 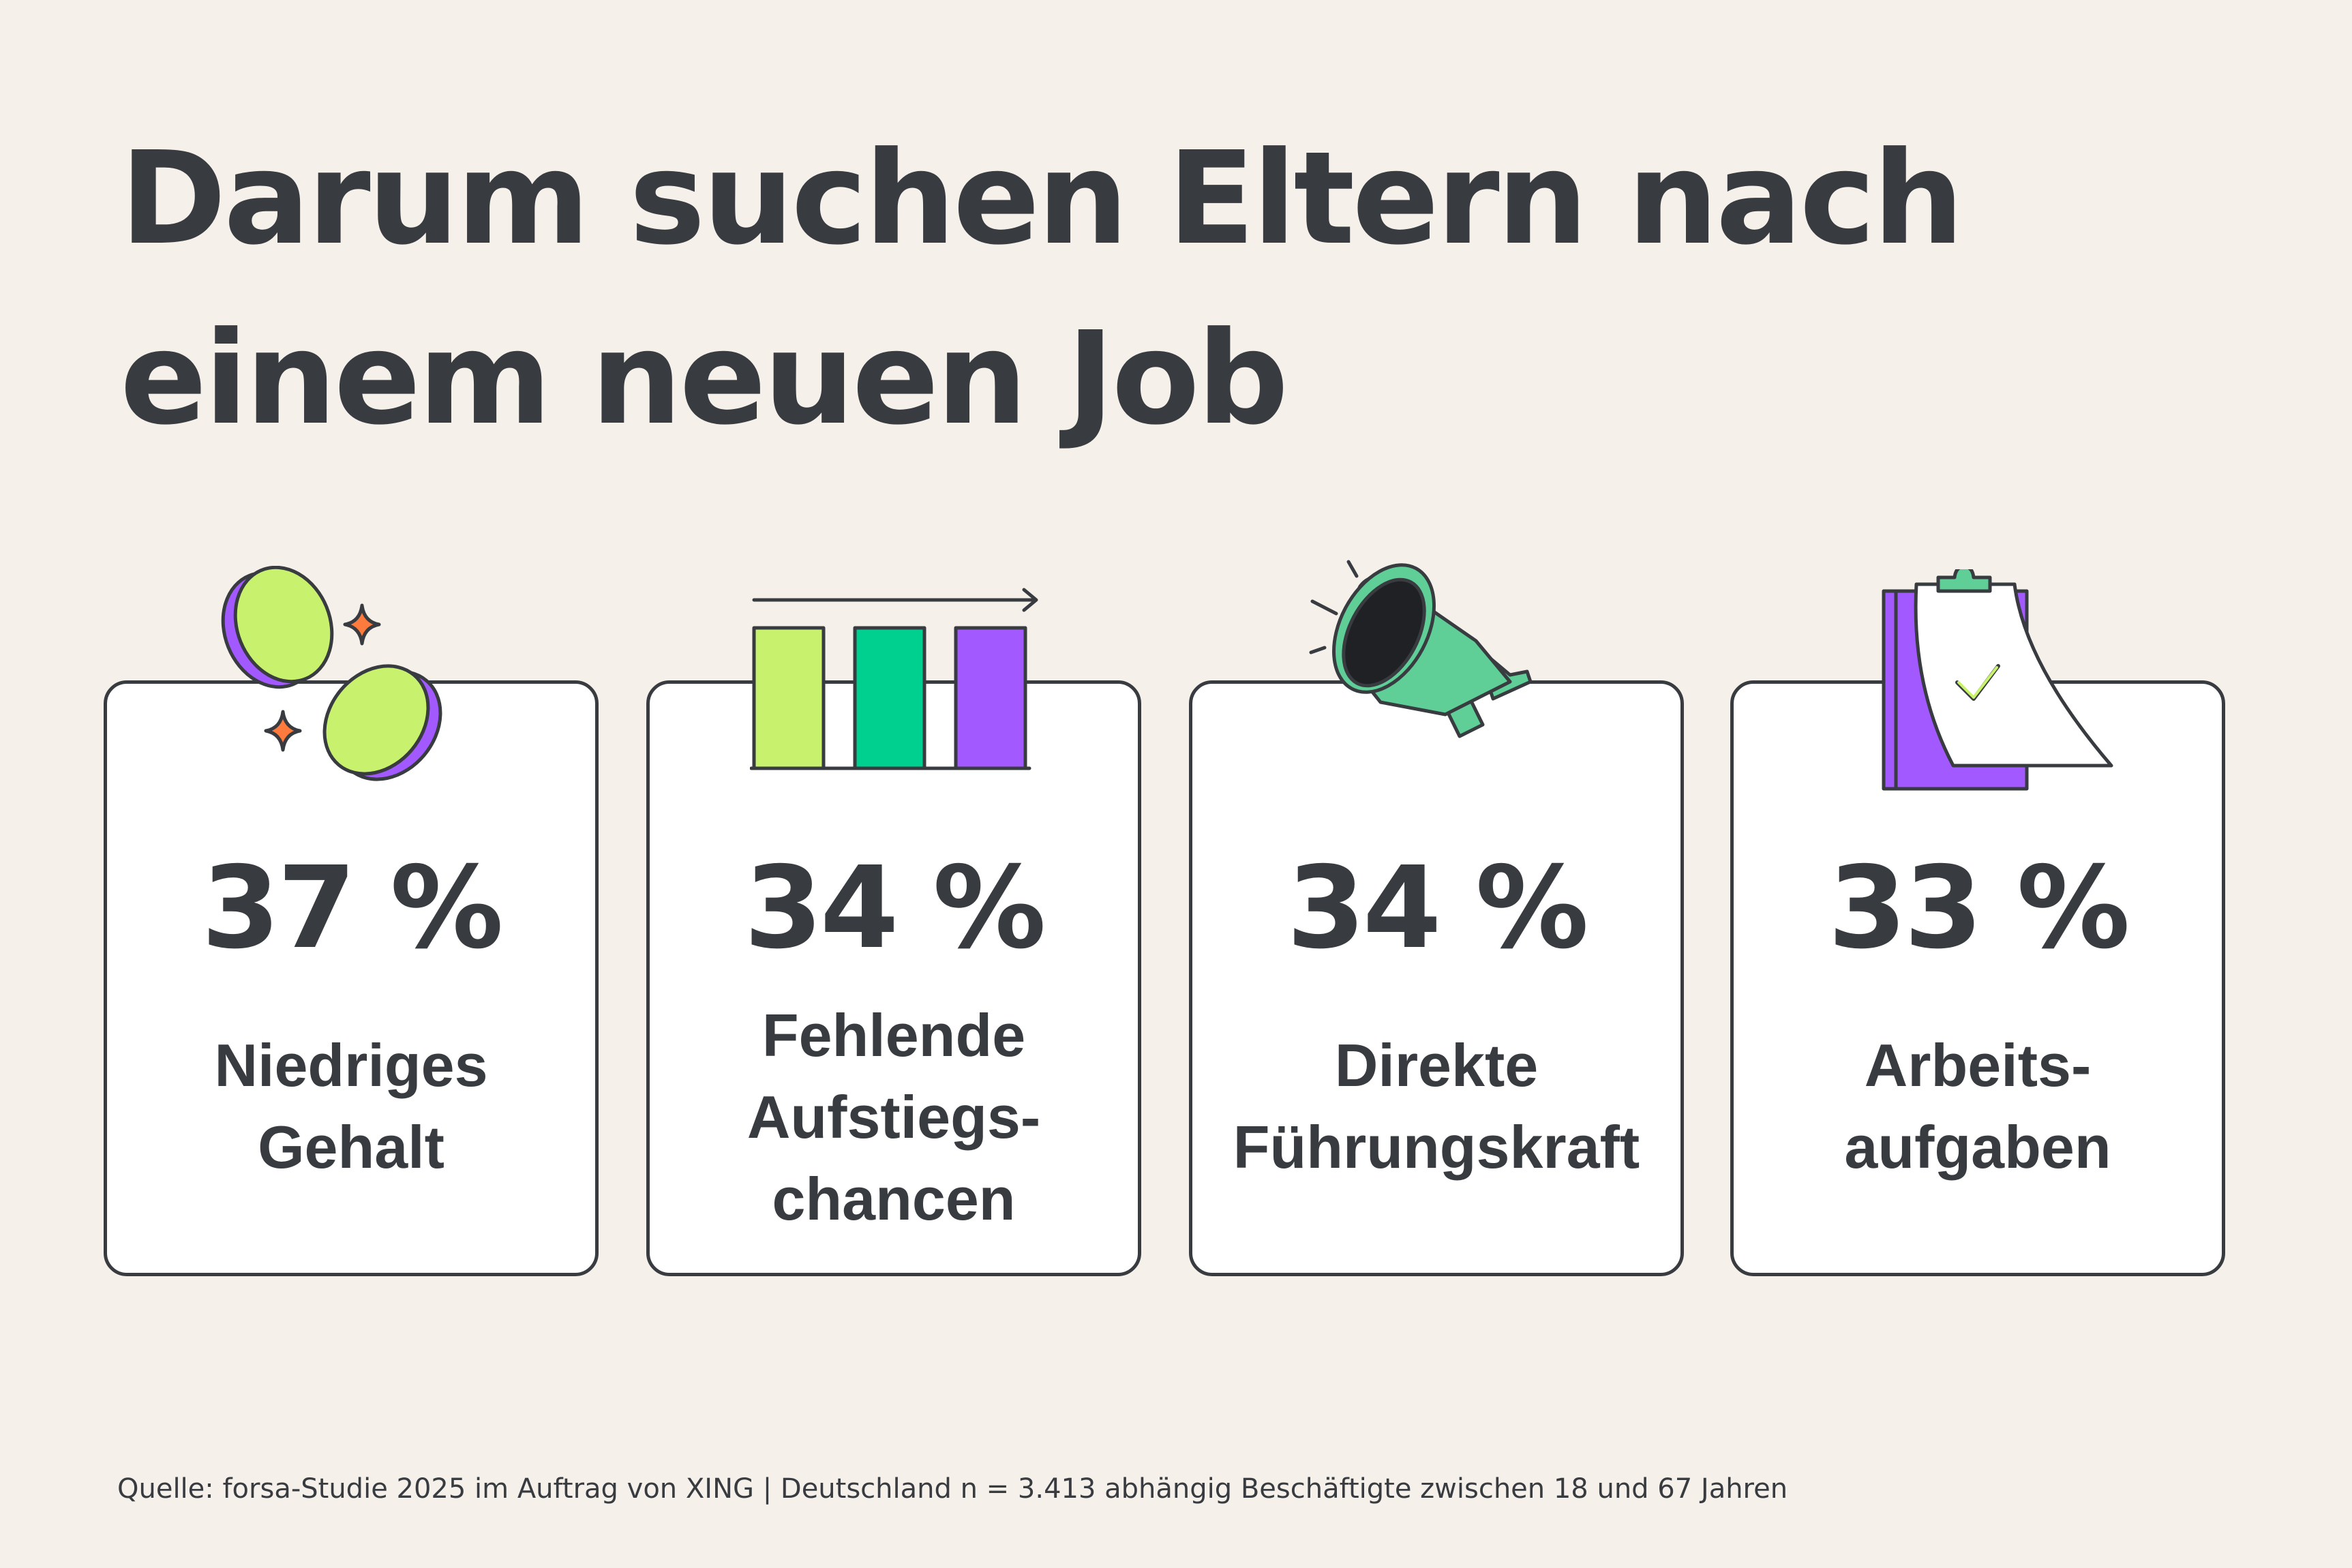 I want to click on stat-value: 37 %, so click(x=352, y=908).